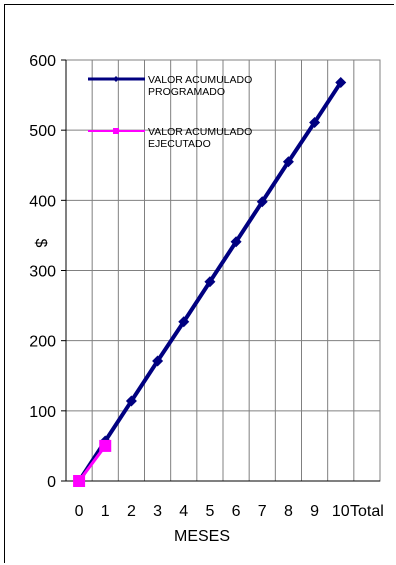 The width and height of the screenshot is (396, 565). I want to click on y-tick-labels: 0 100 200 300 400 500 600, so click(42, 272).